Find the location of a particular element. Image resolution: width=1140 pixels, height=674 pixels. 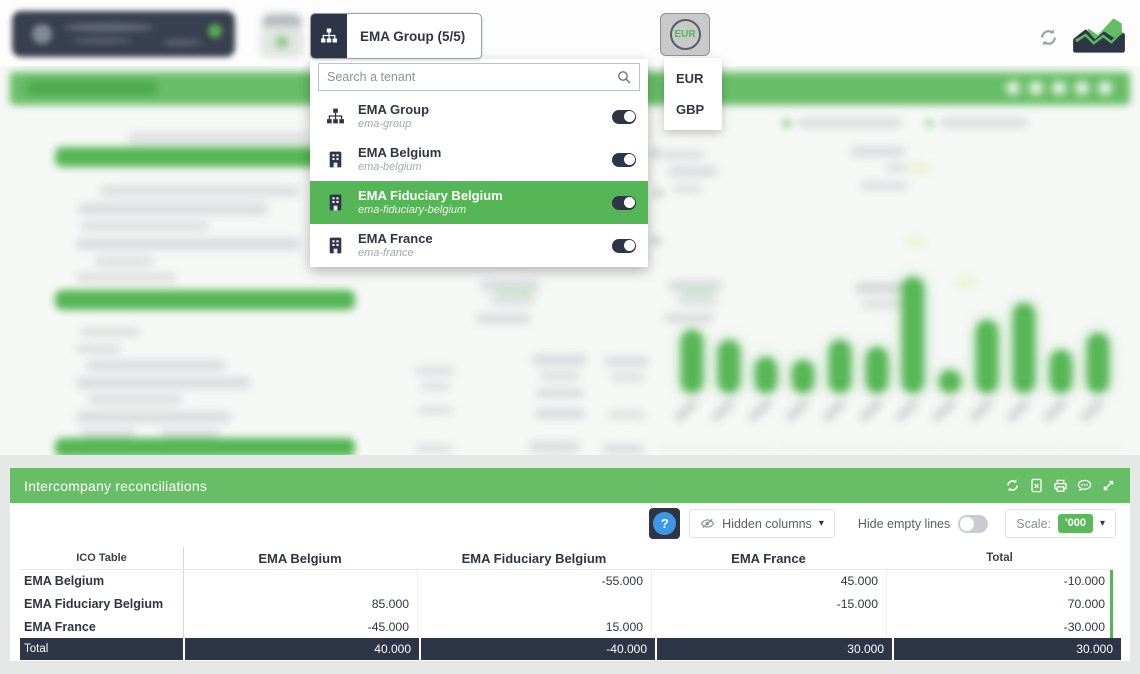

cell-value: 45.000 is located at coordinates (859, 580).